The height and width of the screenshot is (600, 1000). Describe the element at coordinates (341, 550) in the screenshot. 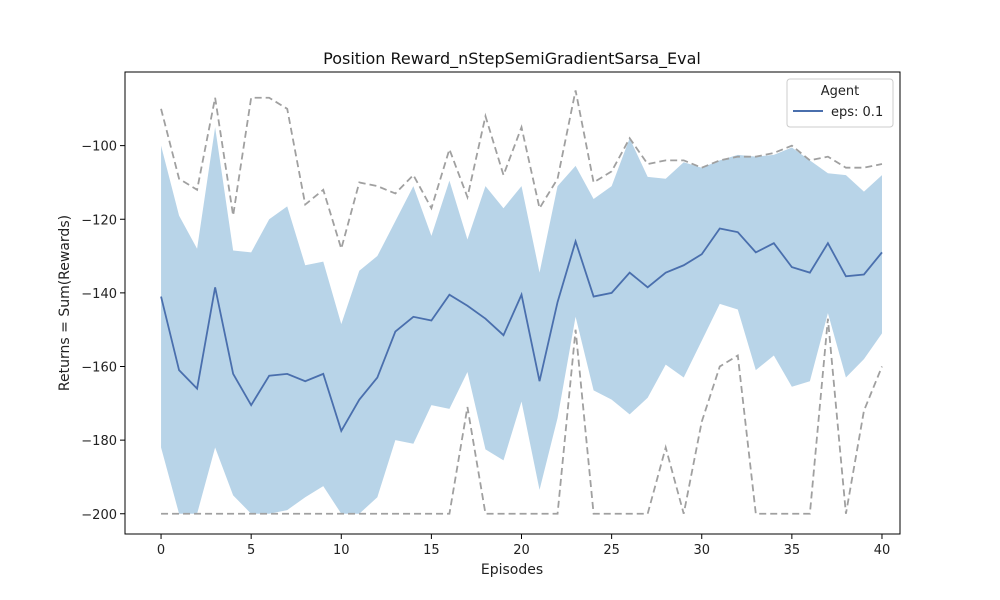

I see `x-tick-label: 10` at that location.